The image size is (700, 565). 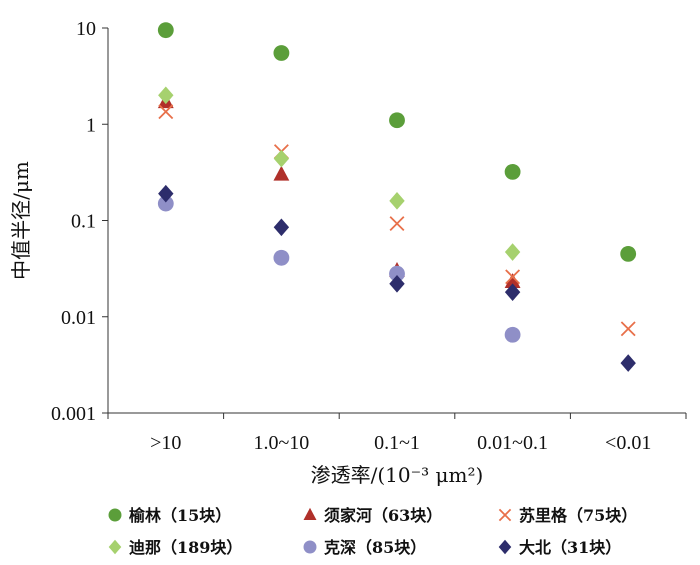 I want to click on y-tick-label: 0.1, so click(x=83, y=222).